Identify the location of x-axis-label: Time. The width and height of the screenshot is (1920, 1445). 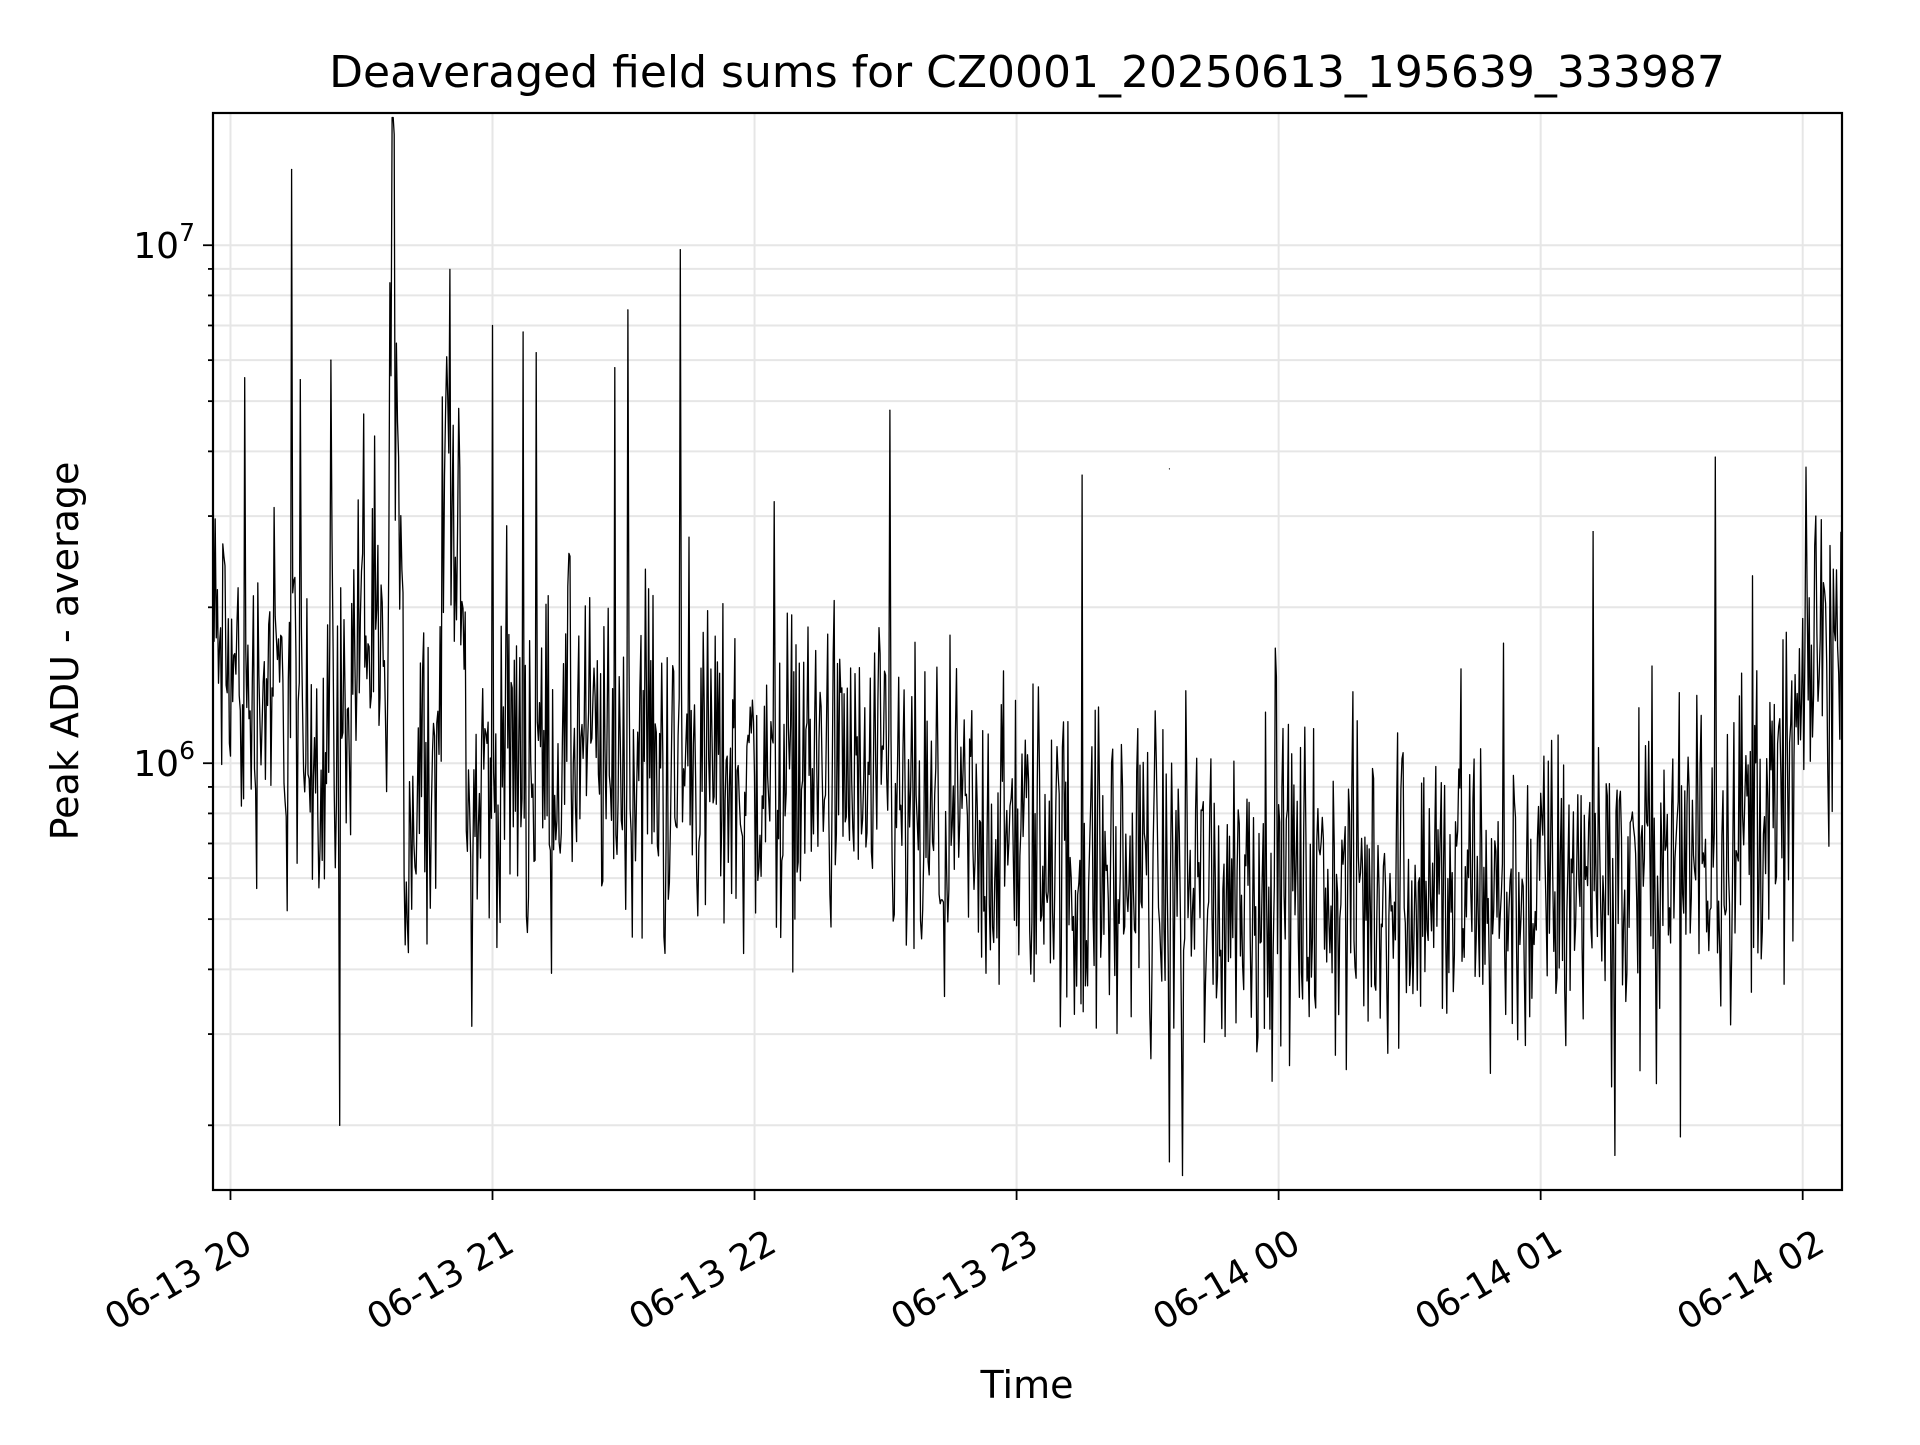
(1027, 1385).